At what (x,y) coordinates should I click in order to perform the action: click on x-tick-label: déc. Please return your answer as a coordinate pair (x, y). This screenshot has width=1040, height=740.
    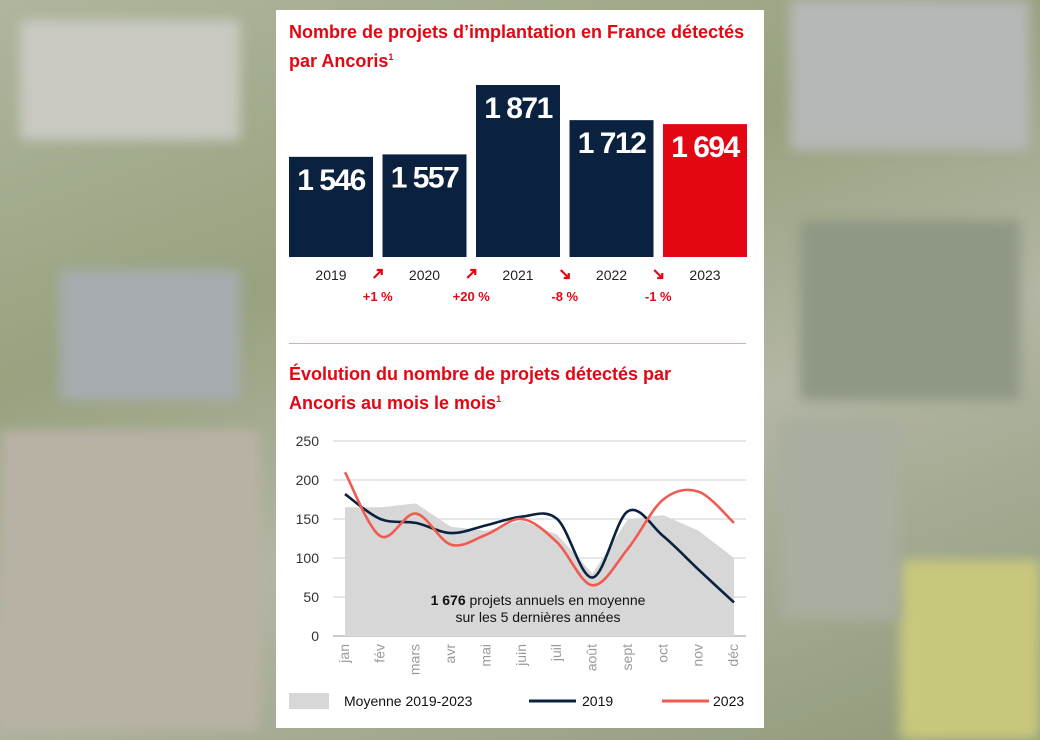
    Looking at the image, I should click on (733, 655).